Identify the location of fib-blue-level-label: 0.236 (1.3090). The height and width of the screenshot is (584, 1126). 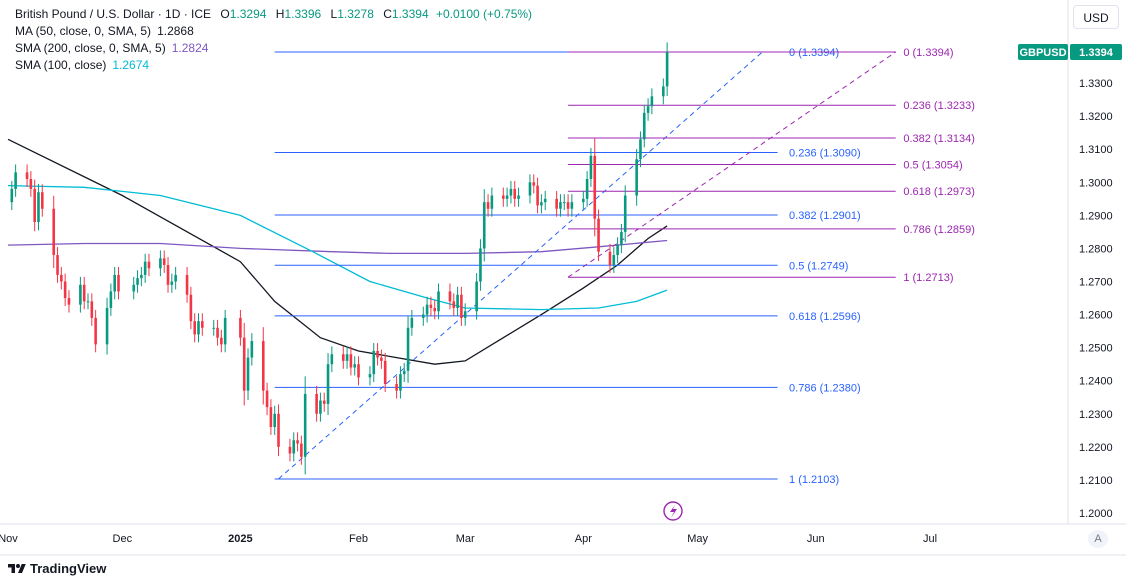
(825, 154).